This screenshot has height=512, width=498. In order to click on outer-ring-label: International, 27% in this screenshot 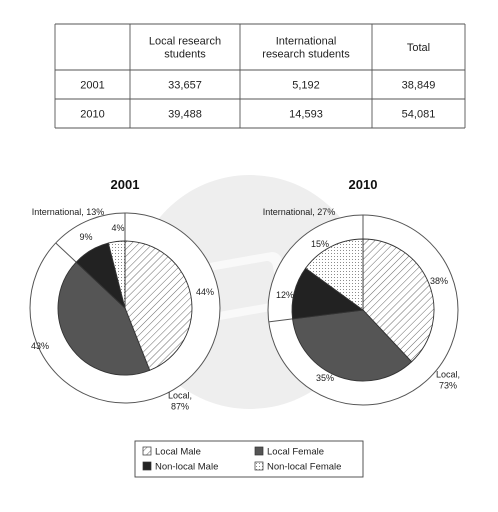, I will do `click(299, 212)`.